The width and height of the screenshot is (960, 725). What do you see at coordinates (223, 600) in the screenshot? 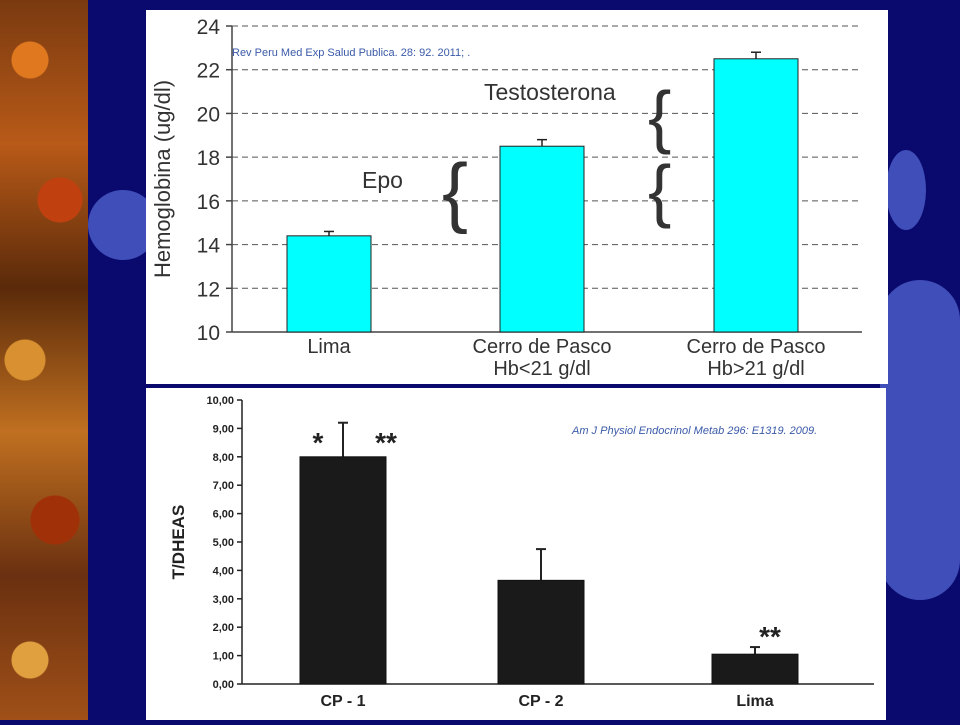
I see `y-tick-label: 3,00` at bounding box center [223, 600].